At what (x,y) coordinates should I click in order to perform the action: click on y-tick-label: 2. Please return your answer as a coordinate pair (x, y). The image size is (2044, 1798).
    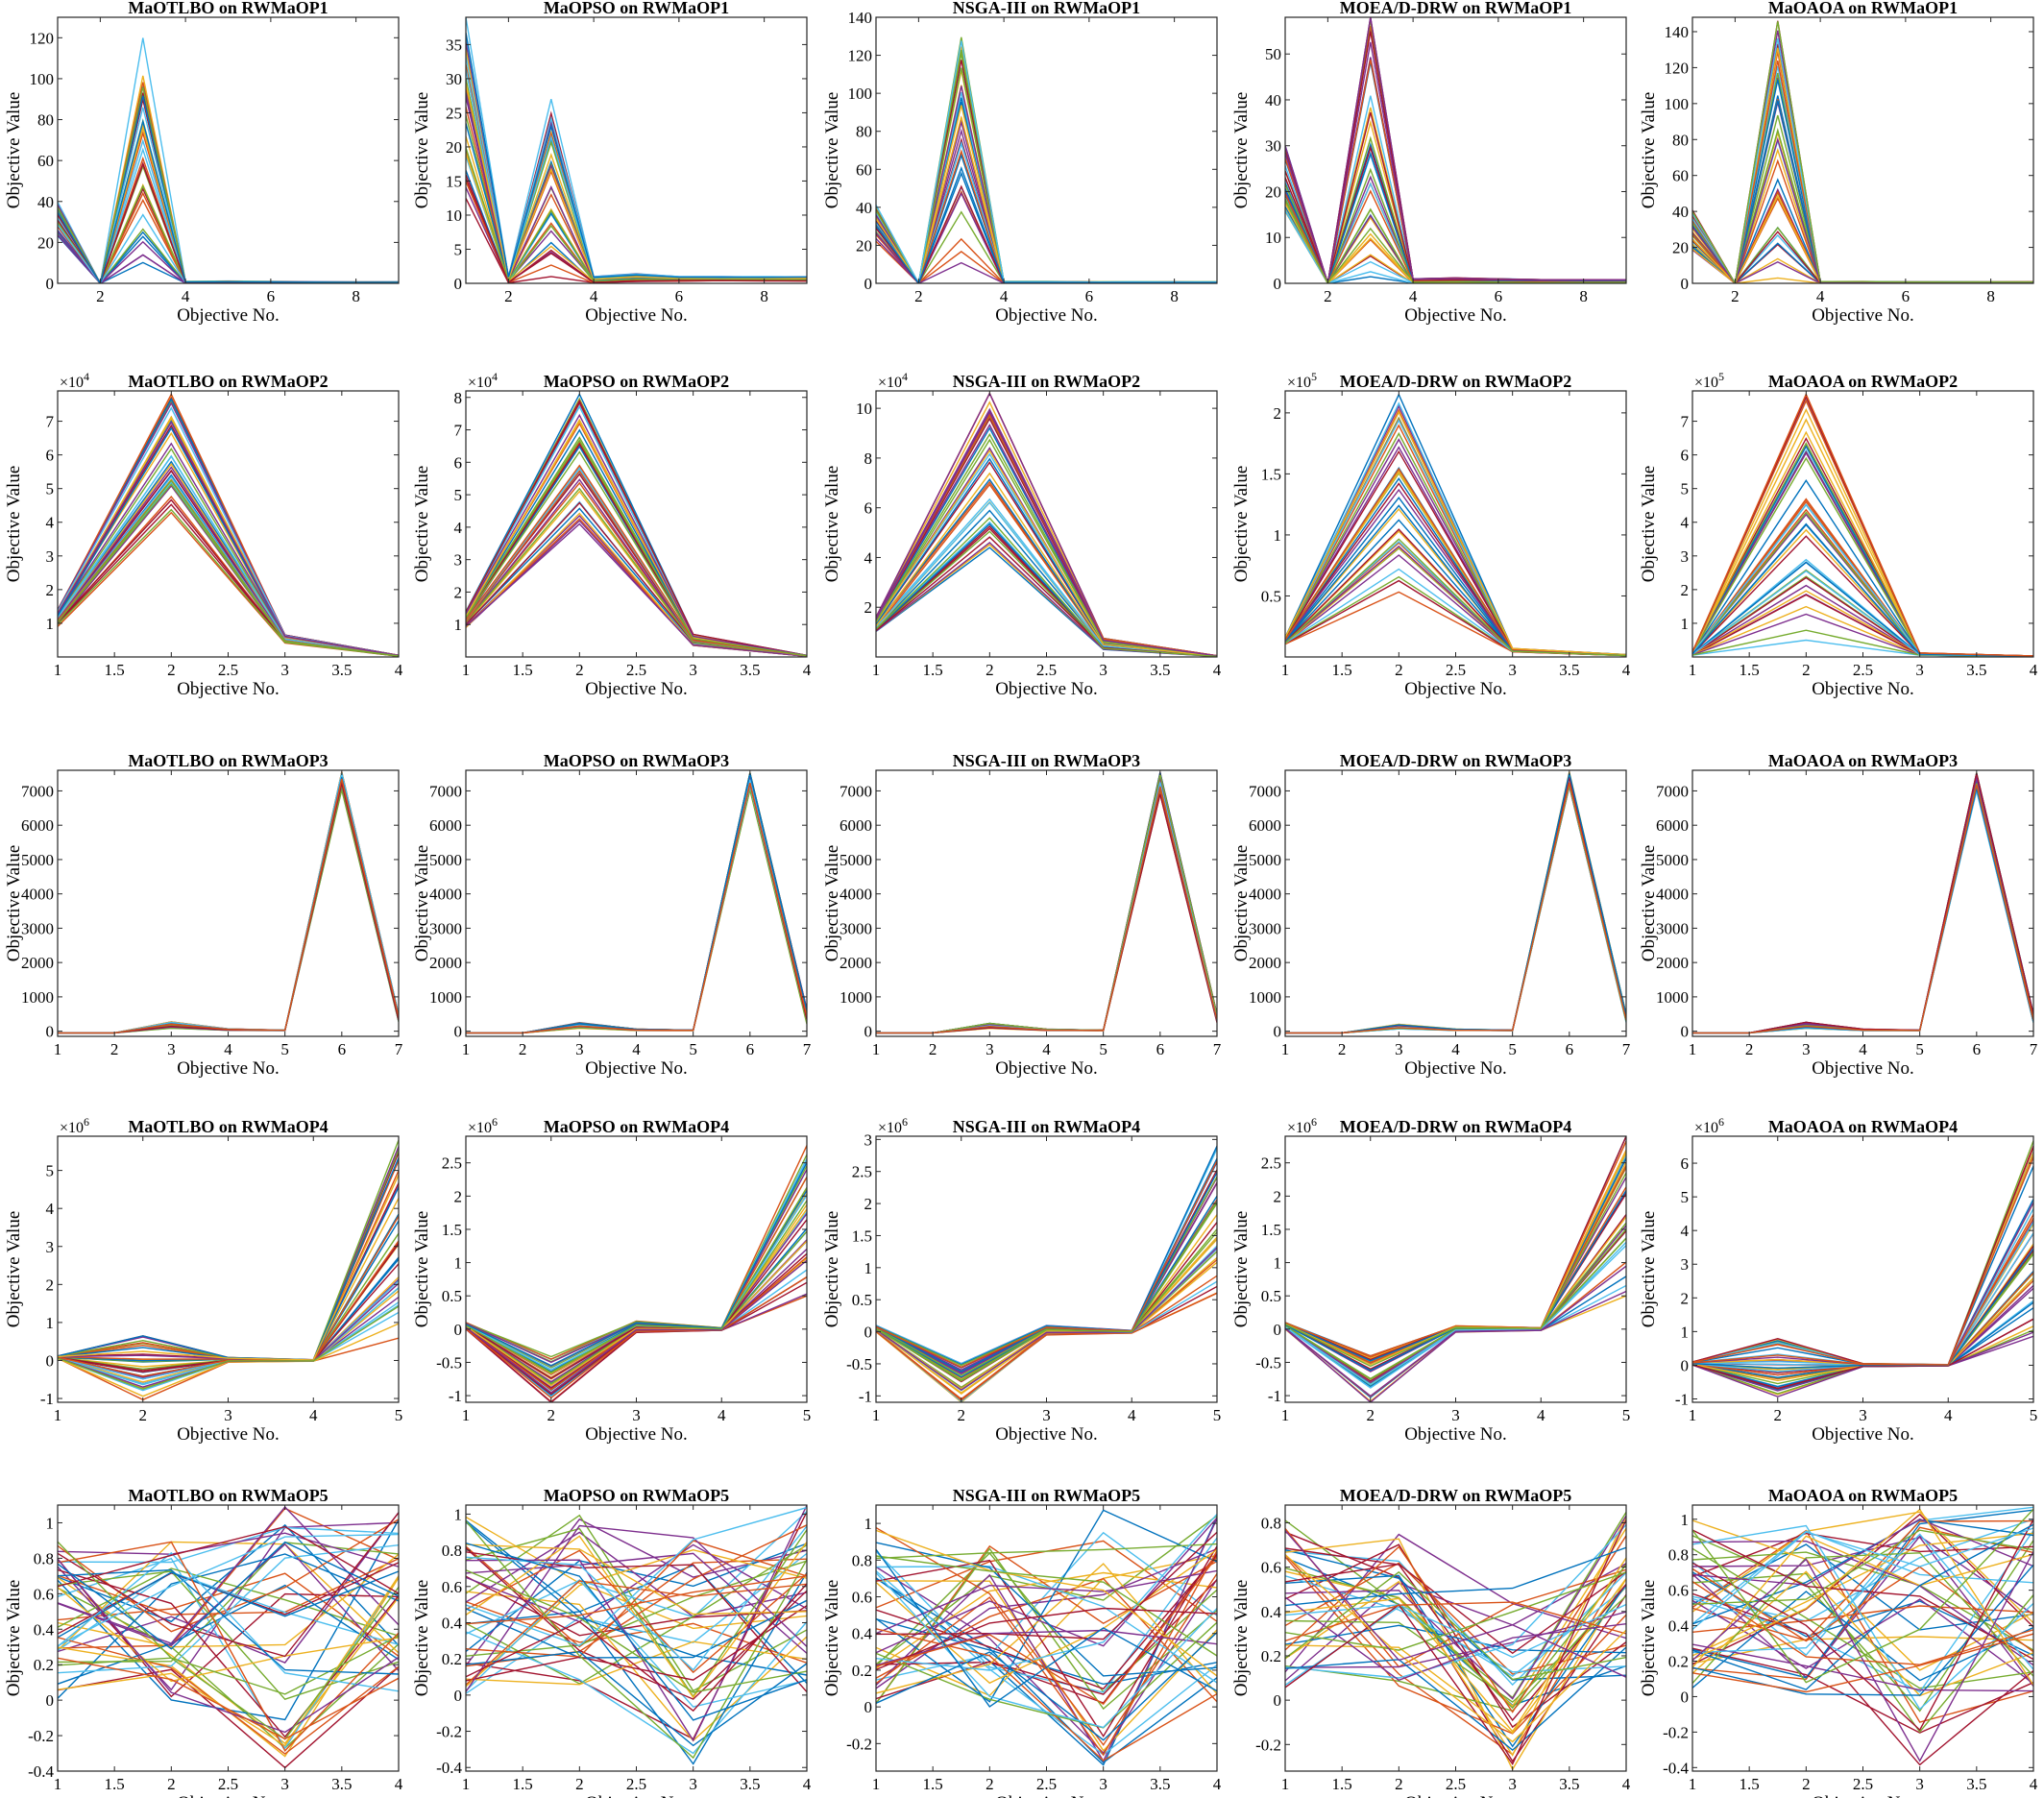
    Looking at the image, I should click on (50, 1285).